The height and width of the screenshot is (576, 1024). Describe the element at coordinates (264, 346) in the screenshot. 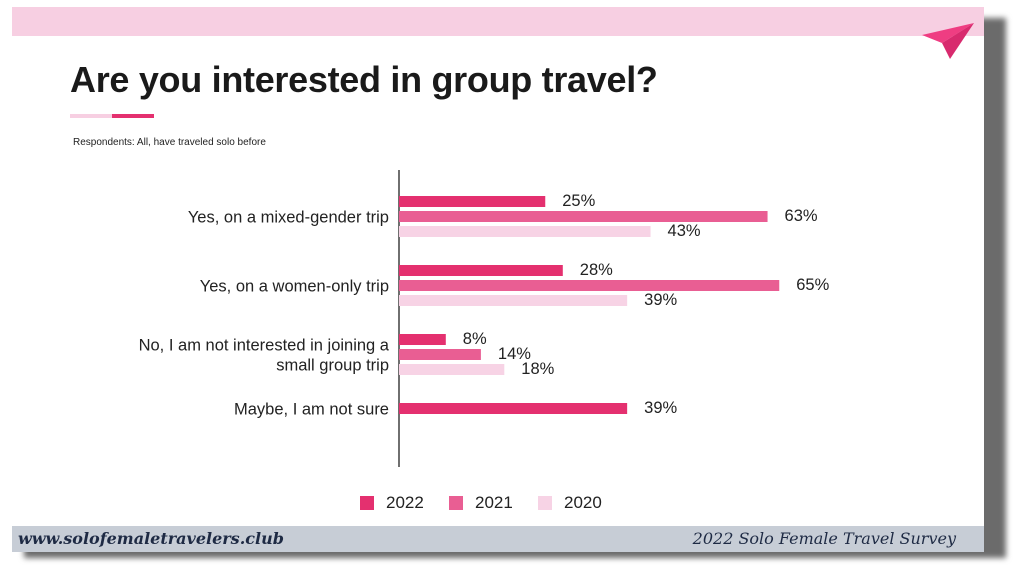

I see `category-label: No, I am not interested in joining a` at that location.